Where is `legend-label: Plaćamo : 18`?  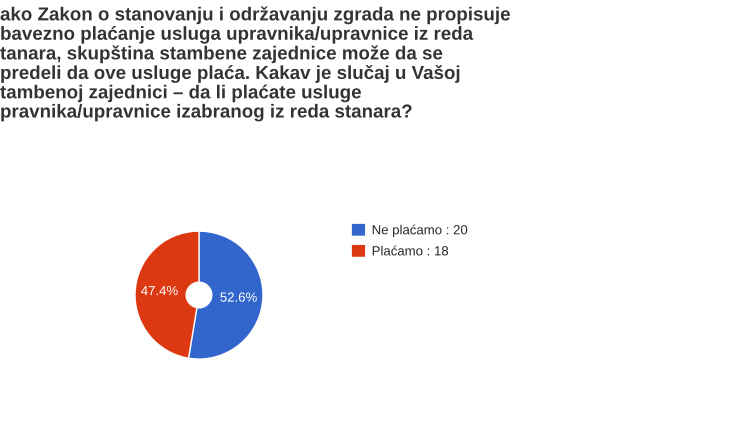 legend-label: Plaćamo : 18 is located at coordinates (410, 251).